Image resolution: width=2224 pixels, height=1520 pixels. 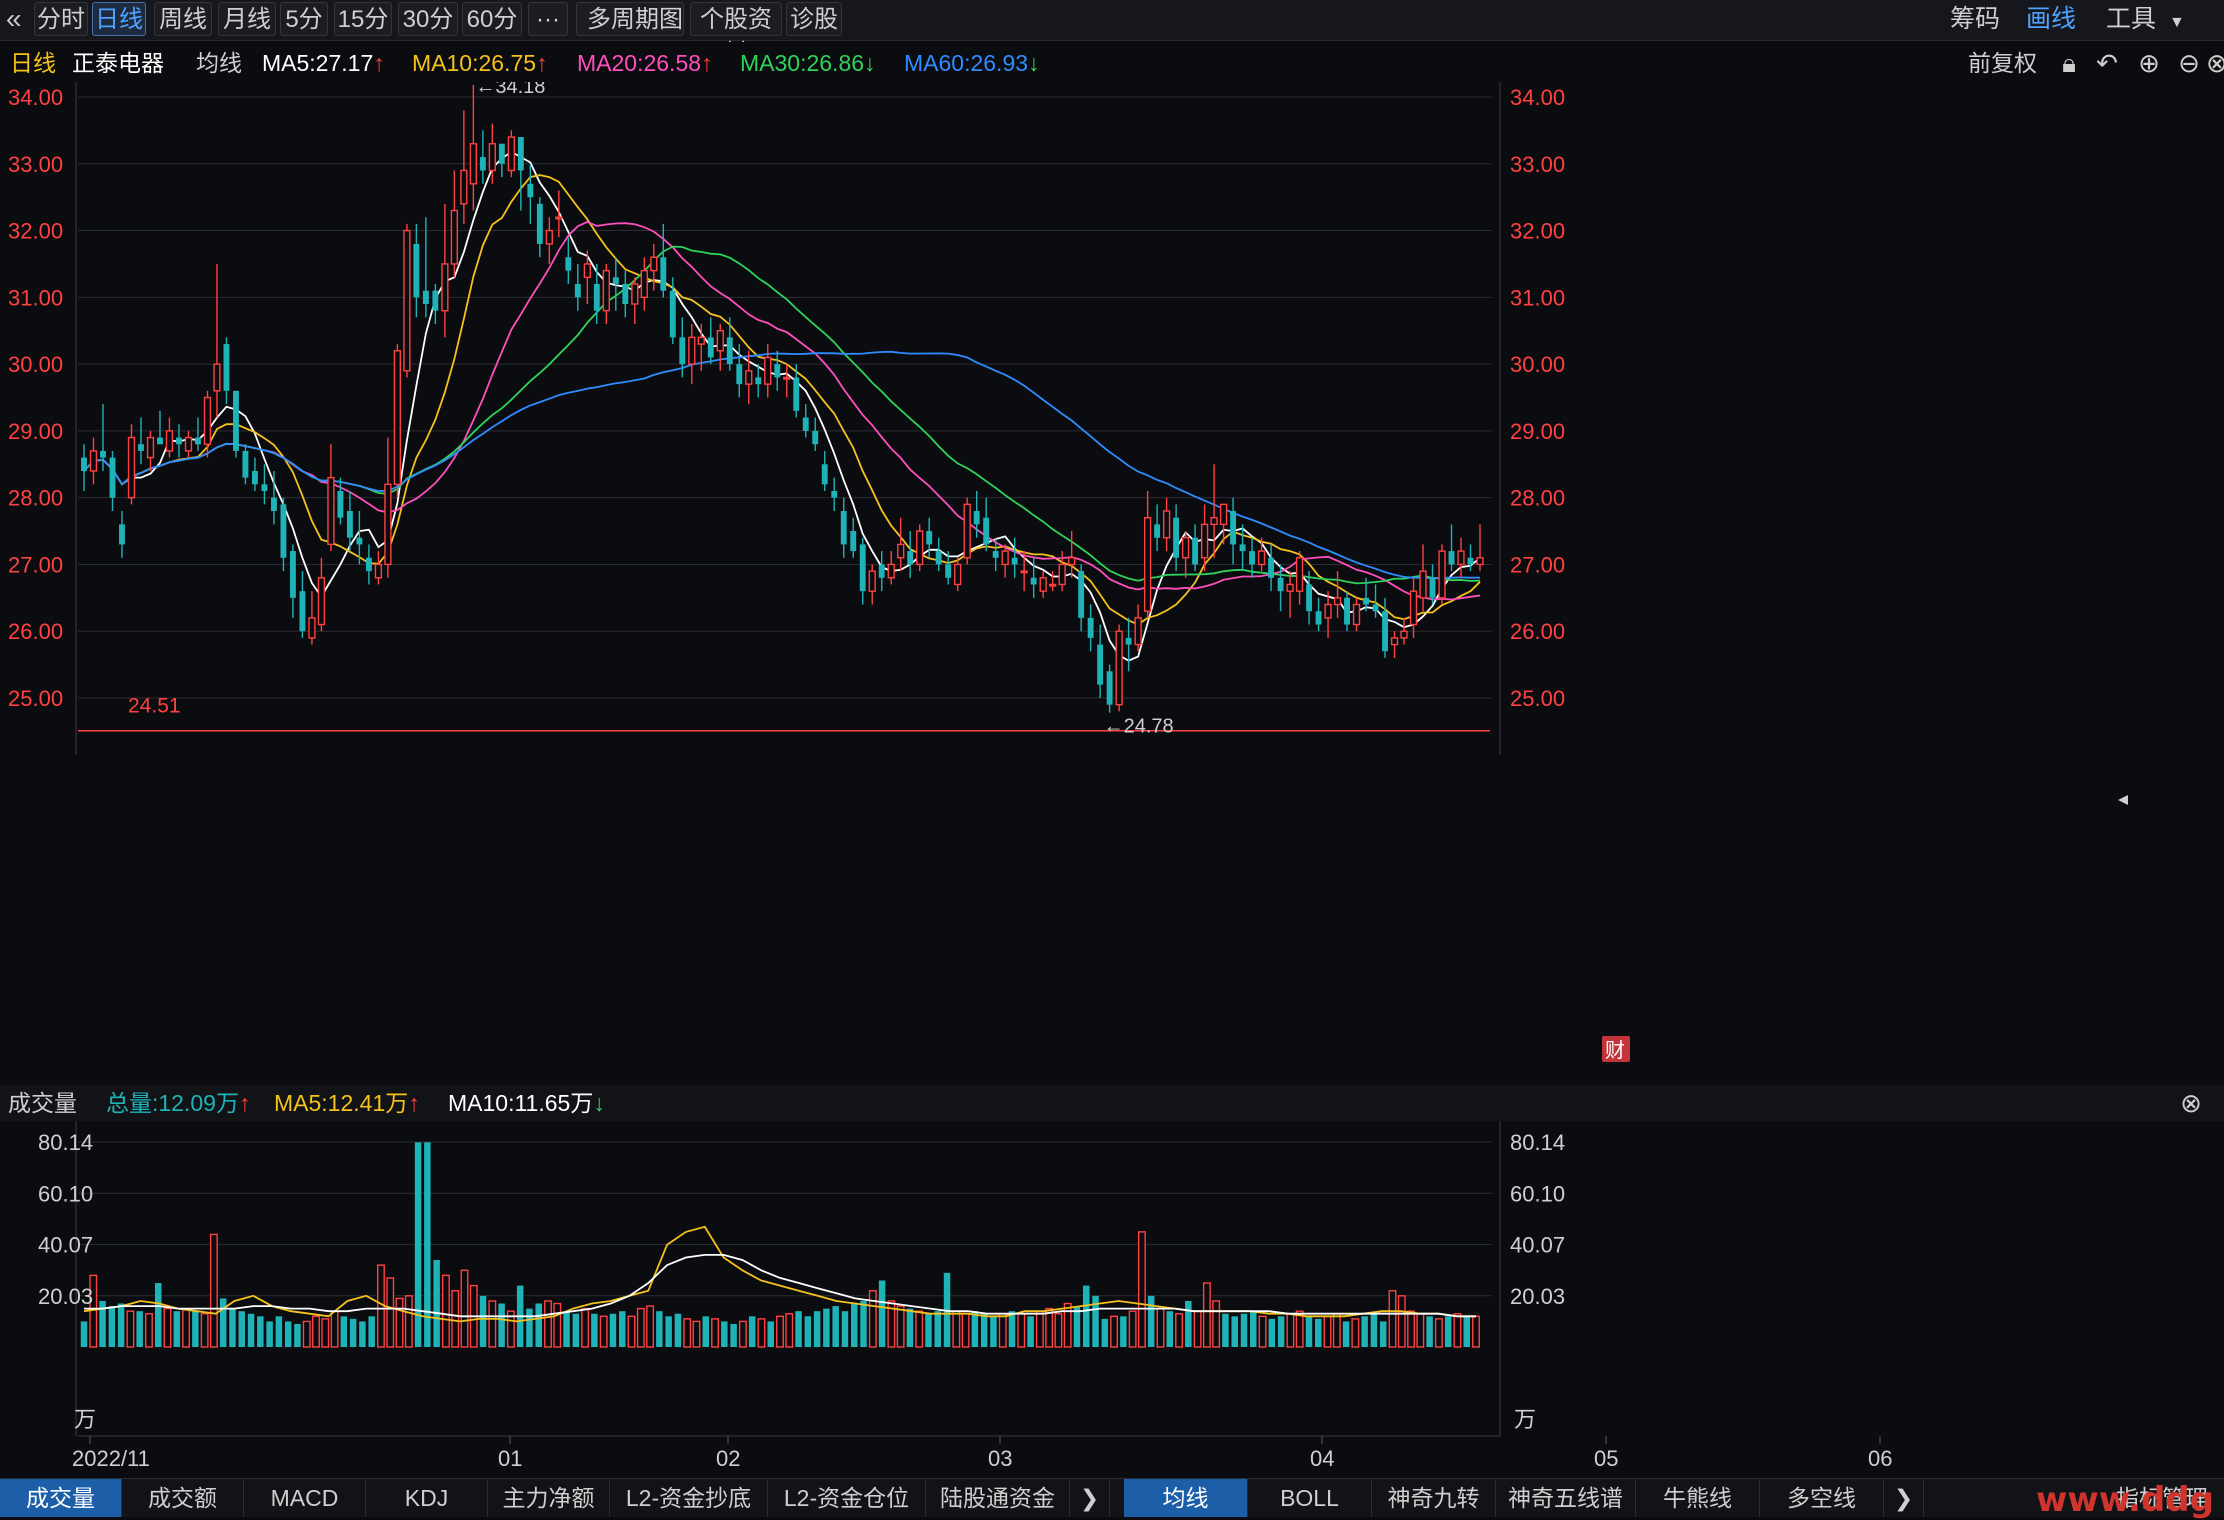 What do you see at coordinates (2145, 19) in the screenshot?
I see `tools-dropdown: 工具 ▼` at bounding box center [2145, 19].